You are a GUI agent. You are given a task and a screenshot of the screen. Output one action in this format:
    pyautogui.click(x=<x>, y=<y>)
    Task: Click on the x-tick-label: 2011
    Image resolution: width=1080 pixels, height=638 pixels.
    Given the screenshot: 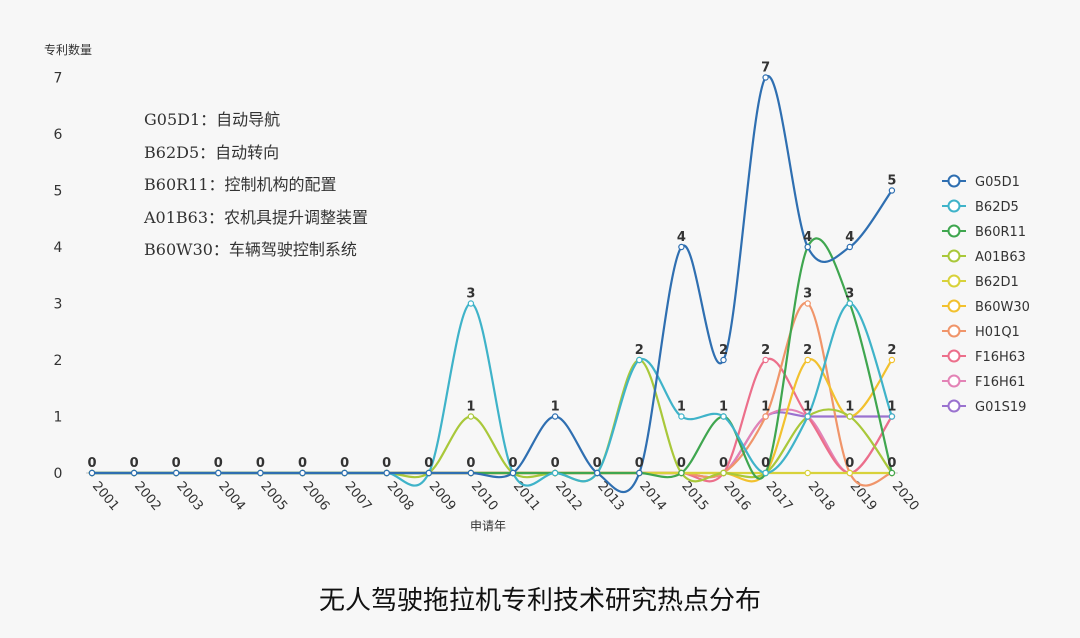 What is the action you would take?
    pyautogui.click(x=526, y=496)
    